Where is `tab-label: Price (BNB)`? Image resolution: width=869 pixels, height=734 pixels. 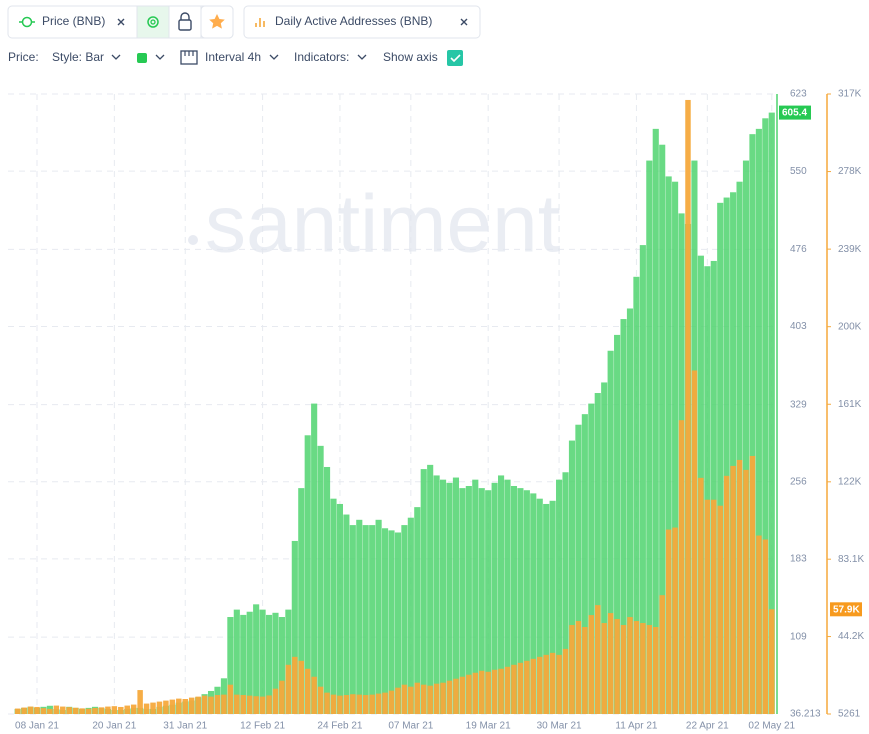 tab-label: Price (BNB) is located at coordinates (73, 21).